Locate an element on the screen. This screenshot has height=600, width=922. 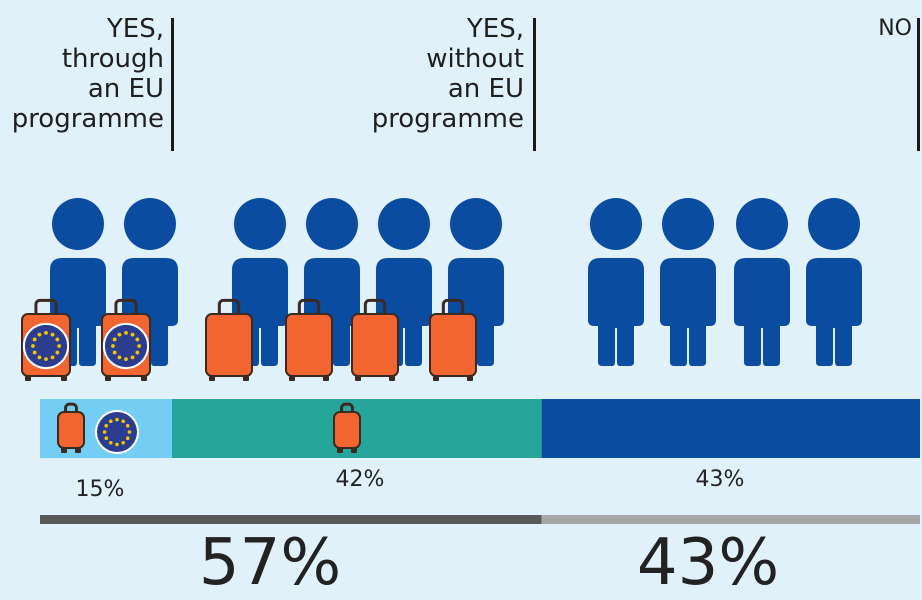
value-label-no: 43% is located at coordinates (720, 479).